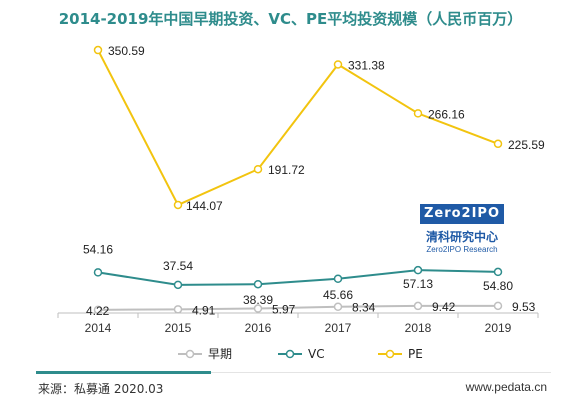  Describe the element at coordinates (366, 65) in the screenshot. I see `data-label: 331.38` at that location.